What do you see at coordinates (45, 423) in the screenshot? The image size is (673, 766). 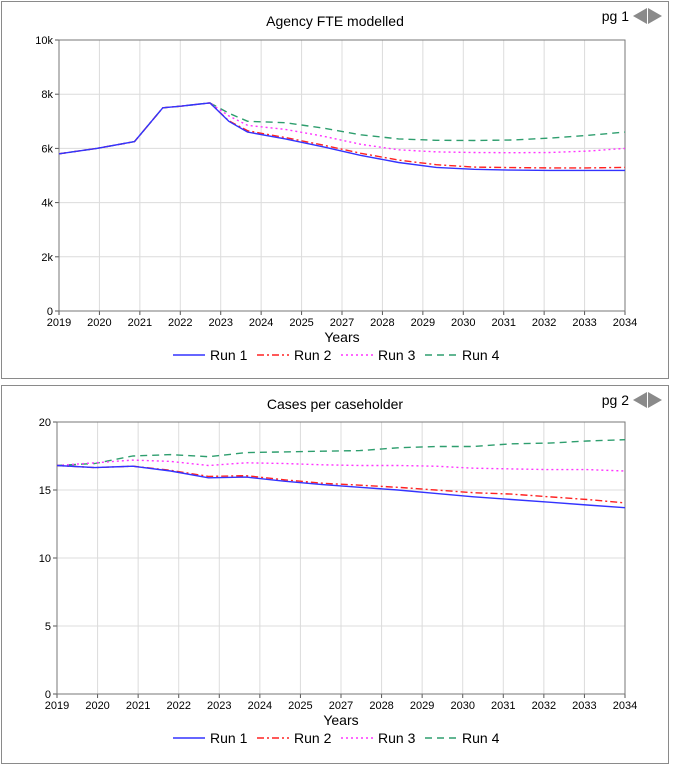 I see `y-tick-label: 20` at bounding box center [45, 423].